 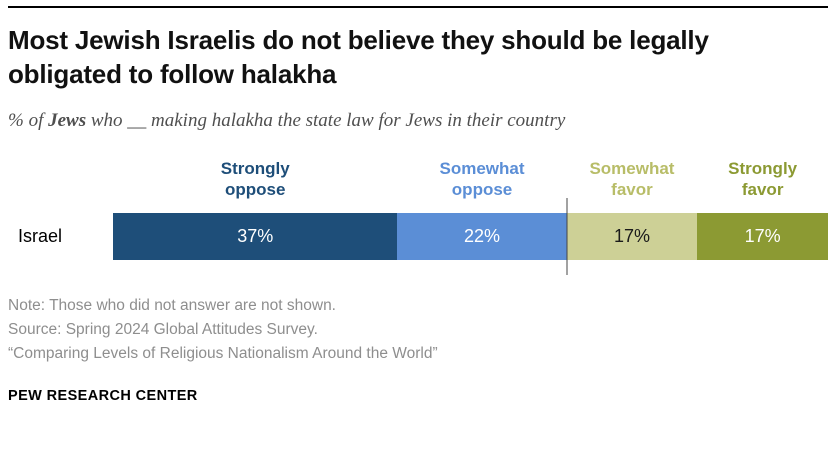 I want to click on row-label-israel: Israel, so click(x=40, y=236).